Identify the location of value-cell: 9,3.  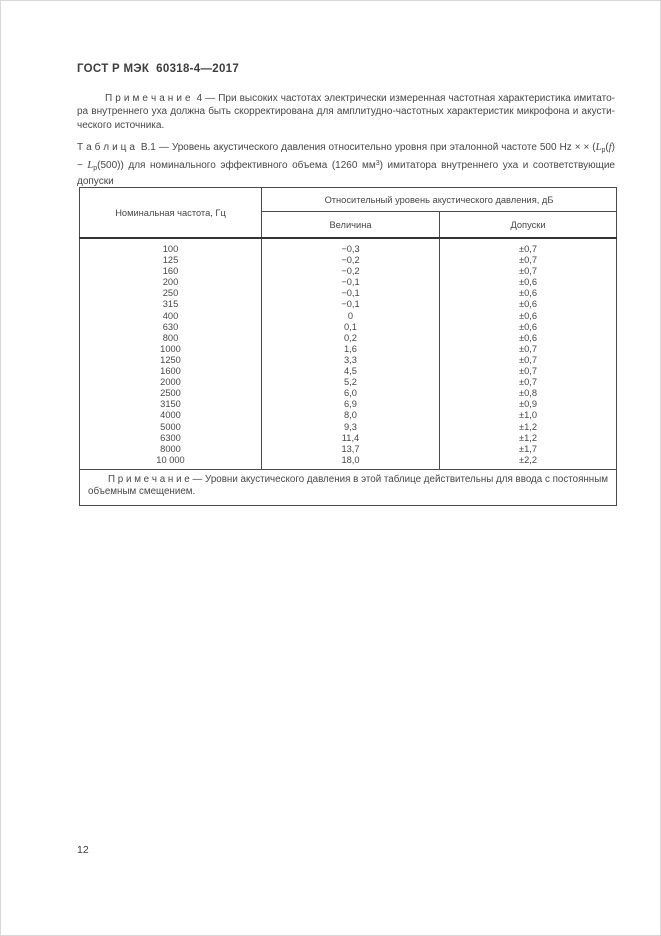
(350, 427).